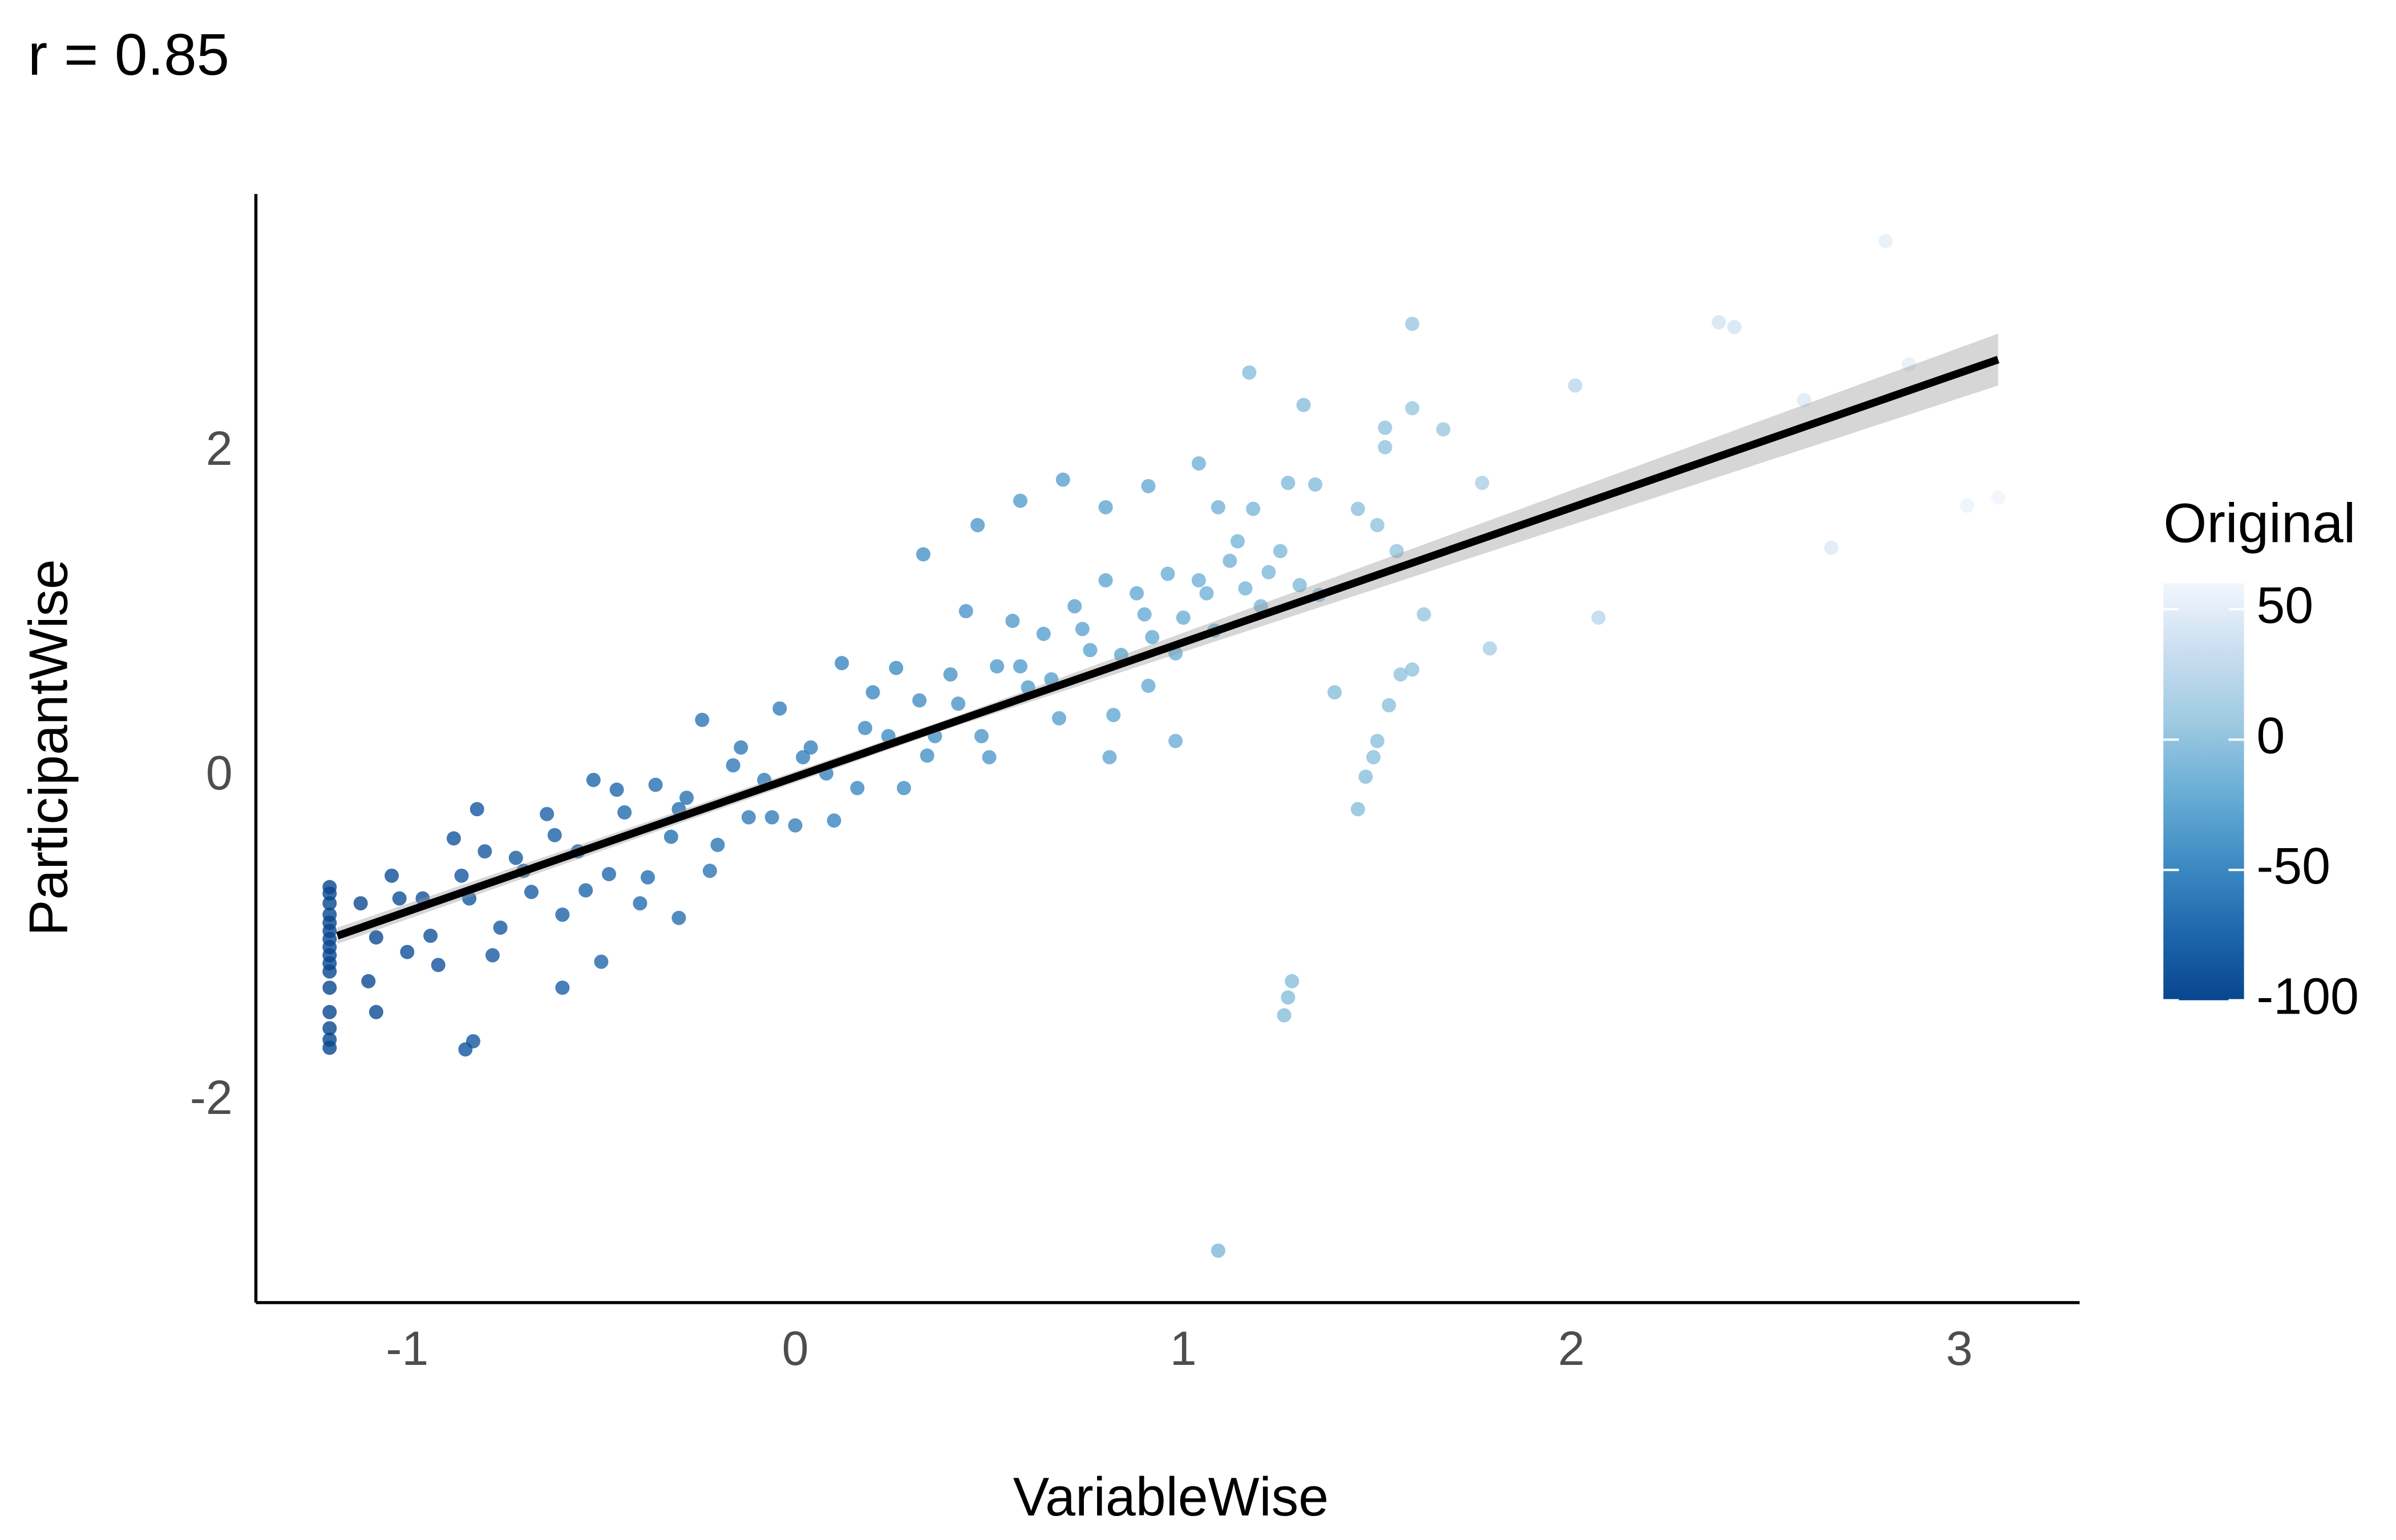 The image size is (2396, 1540). Describe the element at coordinates (1959, 1349) in the screenshot. I see `x-tick-label: 3` at that location.